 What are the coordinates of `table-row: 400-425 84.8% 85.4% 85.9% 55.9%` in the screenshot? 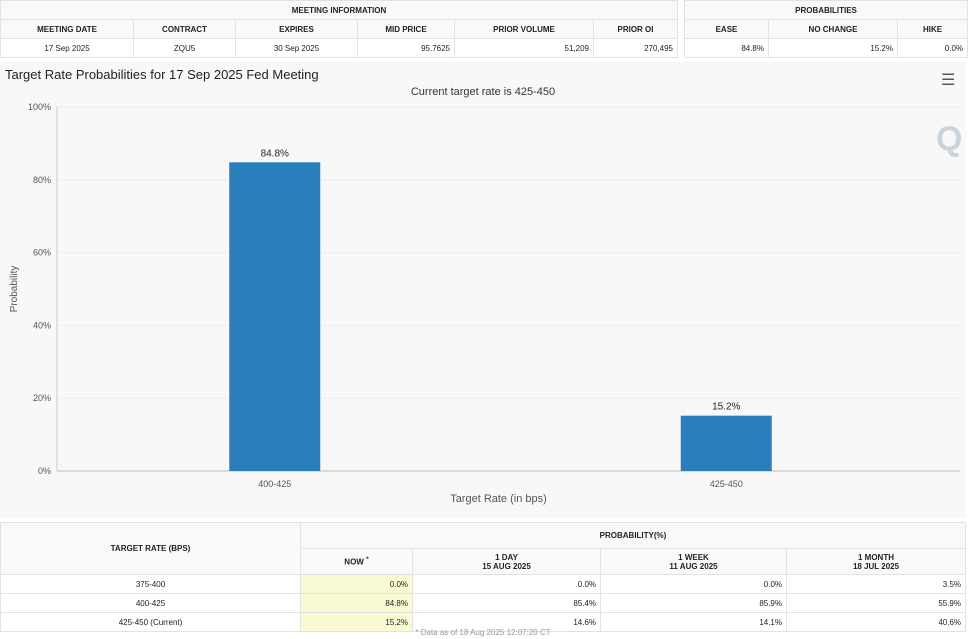 It's located at (483, 603).